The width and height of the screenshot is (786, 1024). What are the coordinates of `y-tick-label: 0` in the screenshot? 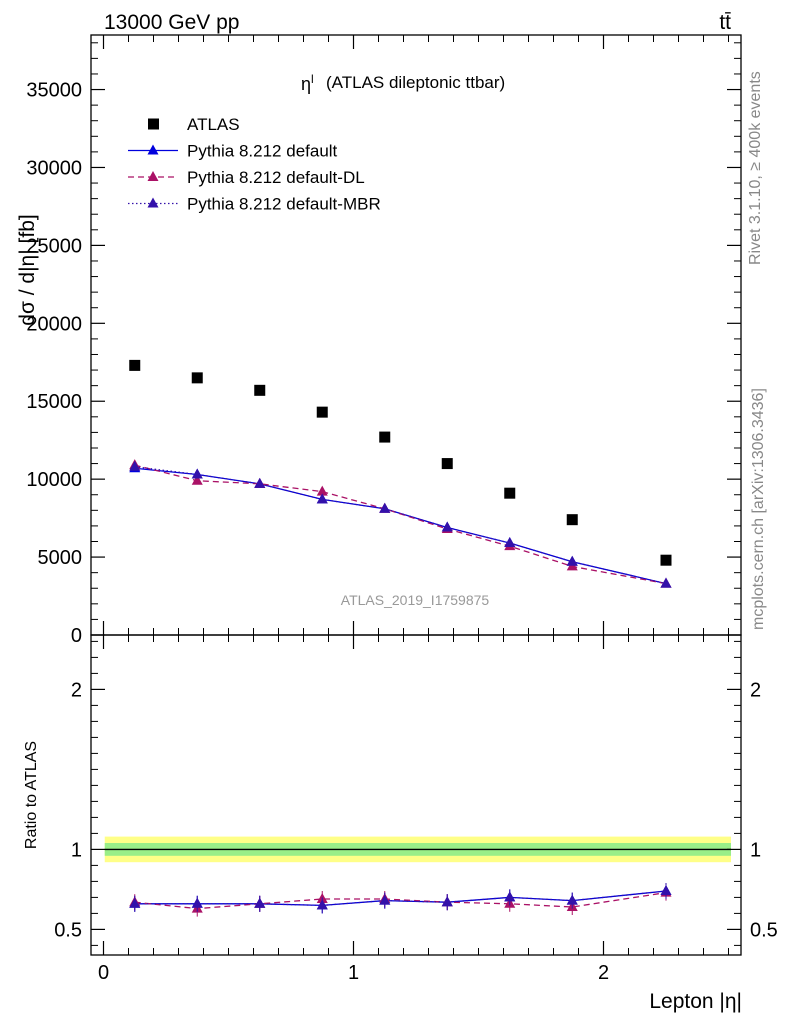 It's located at (76, 636).